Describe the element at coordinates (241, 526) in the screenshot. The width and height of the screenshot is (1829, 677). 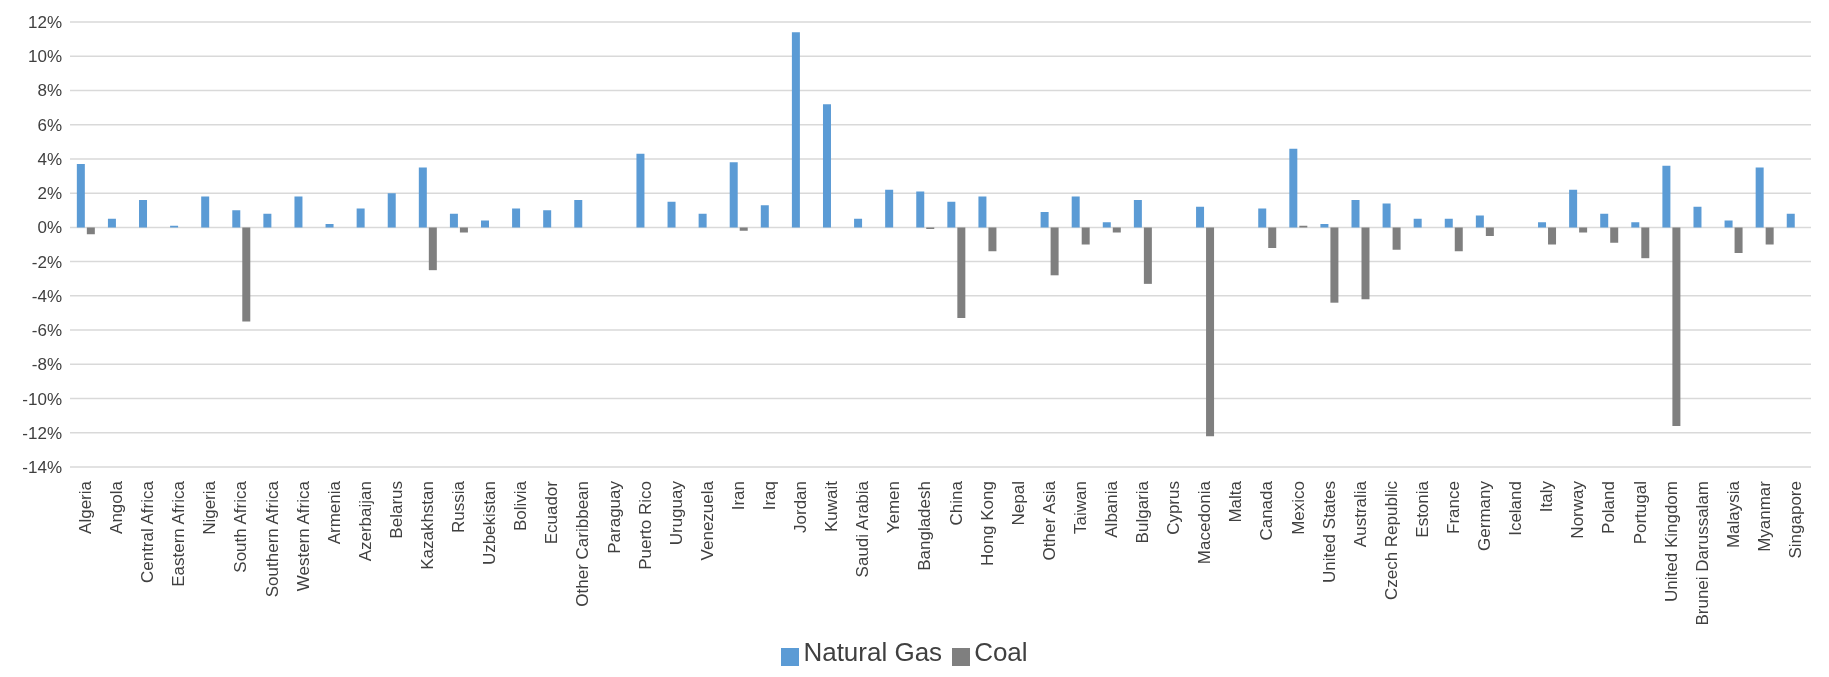
I see `x-tick-label: South Africa` at that location.